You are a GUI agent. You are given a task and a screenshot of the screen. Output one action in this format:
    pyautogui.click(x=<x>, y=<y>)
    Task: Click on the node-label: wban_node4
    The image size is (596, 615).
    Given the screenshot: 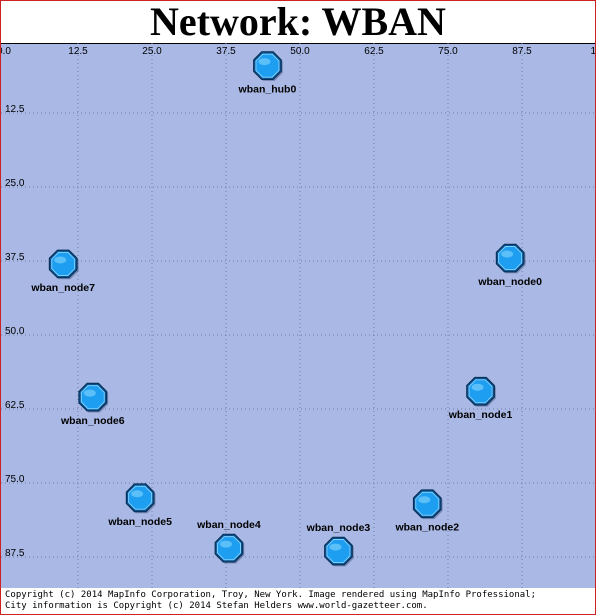 What is the action you would take?
    pyautogui.click(x=228, y=525)
    